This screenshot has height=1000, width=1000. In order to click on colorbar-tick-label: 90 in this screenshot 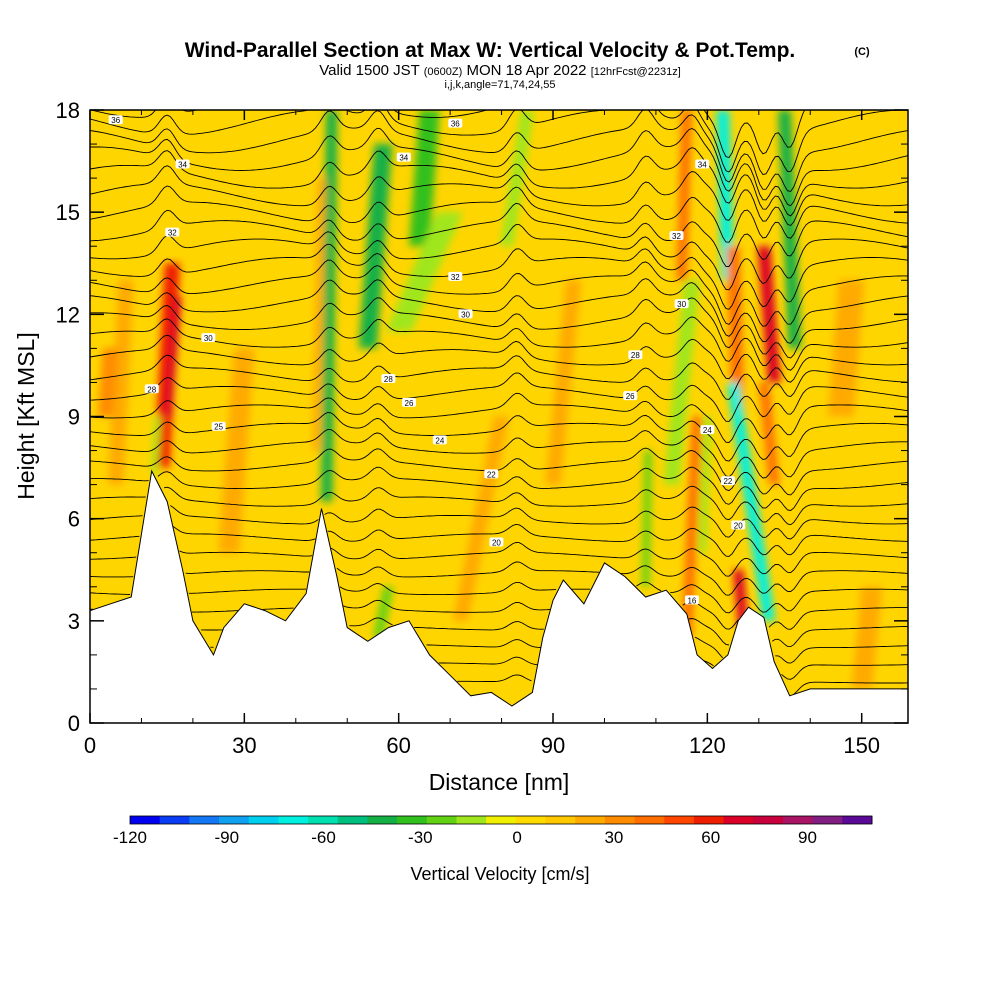, I will do `click(807, 837)`.